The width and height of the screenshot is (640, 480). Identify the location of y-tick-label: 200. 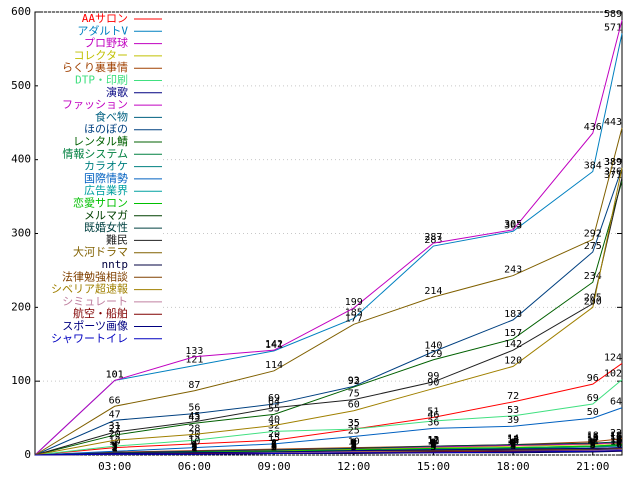
(21, 306).